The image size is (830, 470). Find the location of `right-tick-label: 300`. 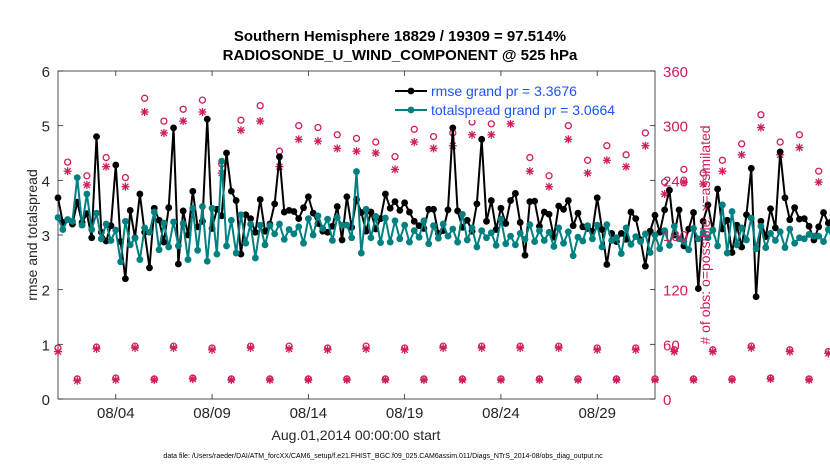

right-tick-label: 300 is located at coordinates (675, 127).